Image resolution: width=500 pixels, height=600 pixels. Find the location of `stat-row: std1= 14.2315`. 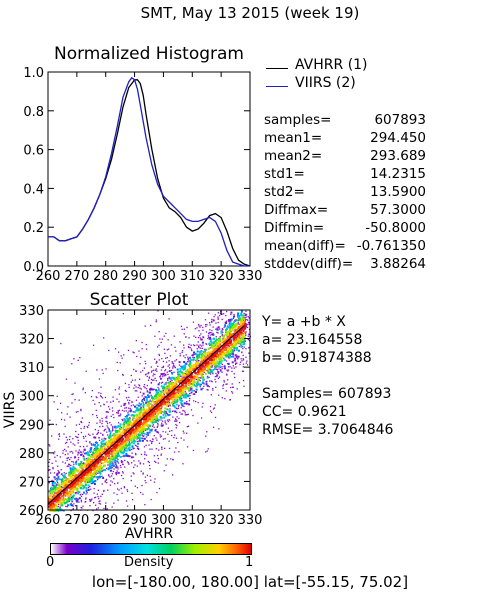

stat-row: std1= 14.2315 is located at coordinates (345, 174).